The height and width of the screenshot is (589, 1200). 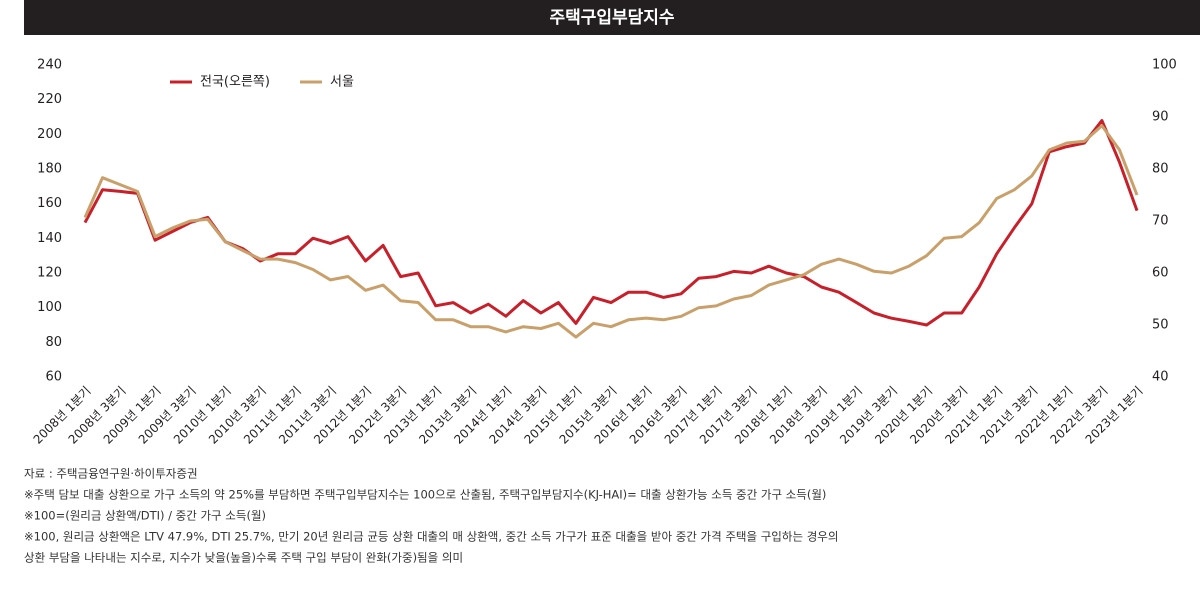 I want to click on y-tick-label: 240, so click(x=49, y=65).